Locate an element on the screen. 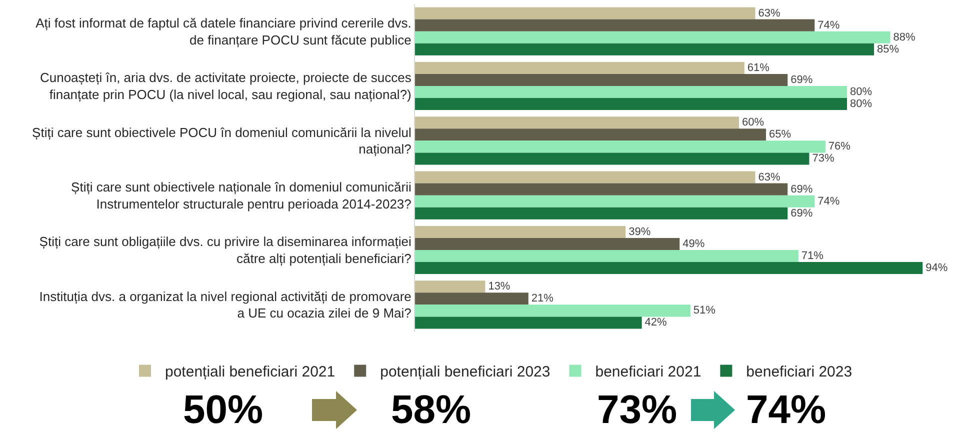 The image size is (973, 437). data-label: 73% is located at coordinates (823, 158).